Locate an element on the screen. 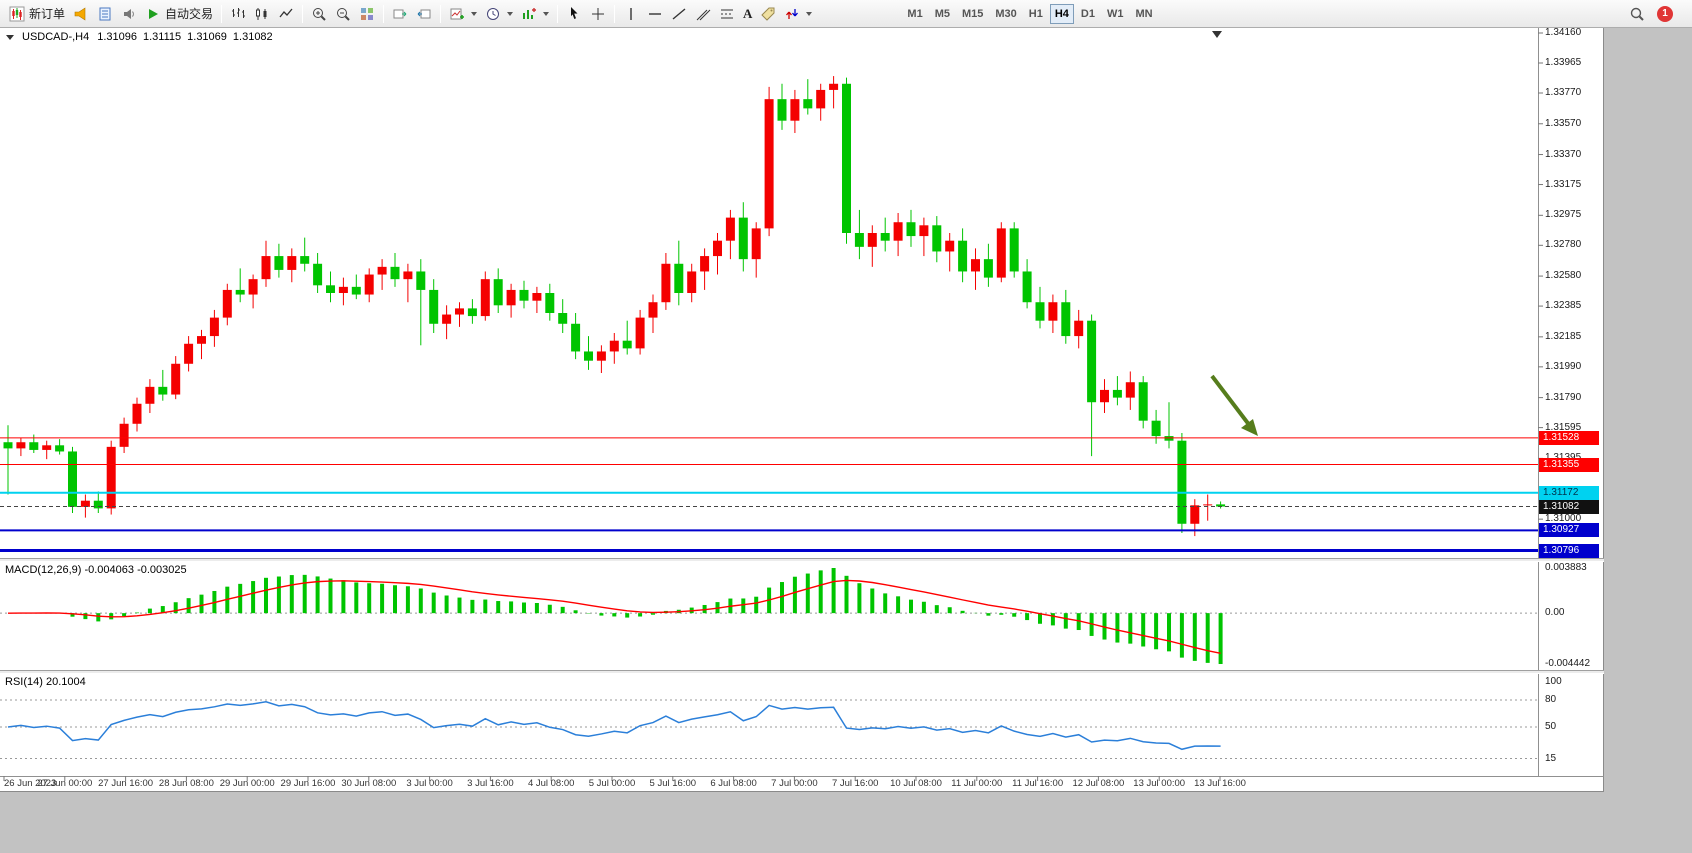 Image resolution: width=1692 pixels, height=853 pixels. text-tool-label: A is located at coordinates (748, 13).